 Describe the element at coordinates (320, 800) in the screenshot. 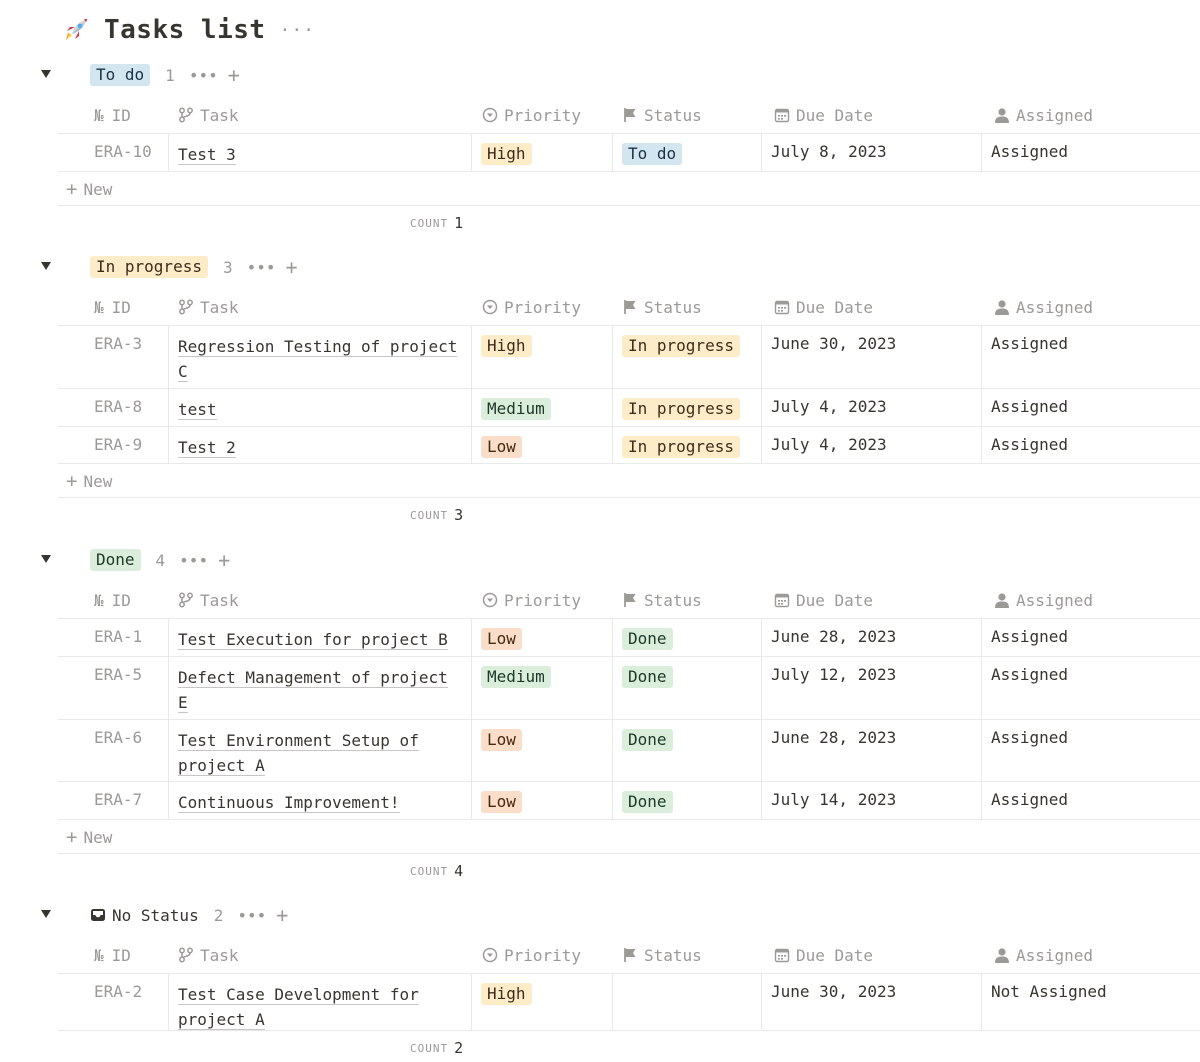

I see `task-cell: Continuous Improvement!` at that location.